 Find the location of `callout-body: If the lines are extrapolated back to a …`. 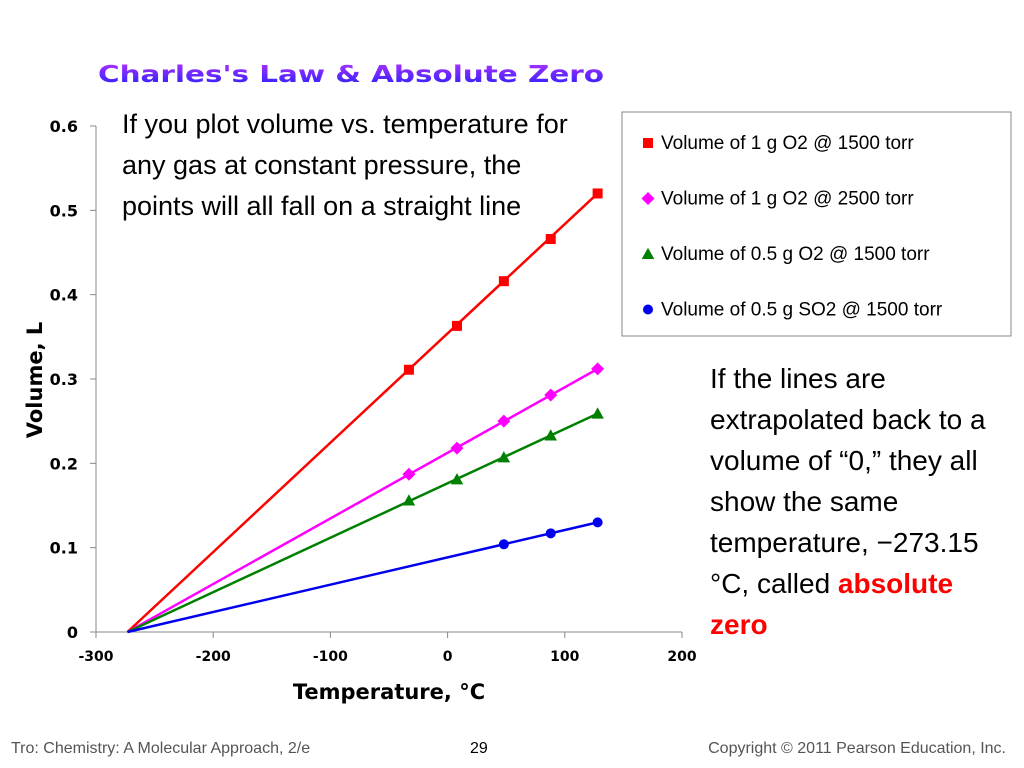

callout-body: If the lines are extrapolated back to a … is located at coordinates (848, 481).